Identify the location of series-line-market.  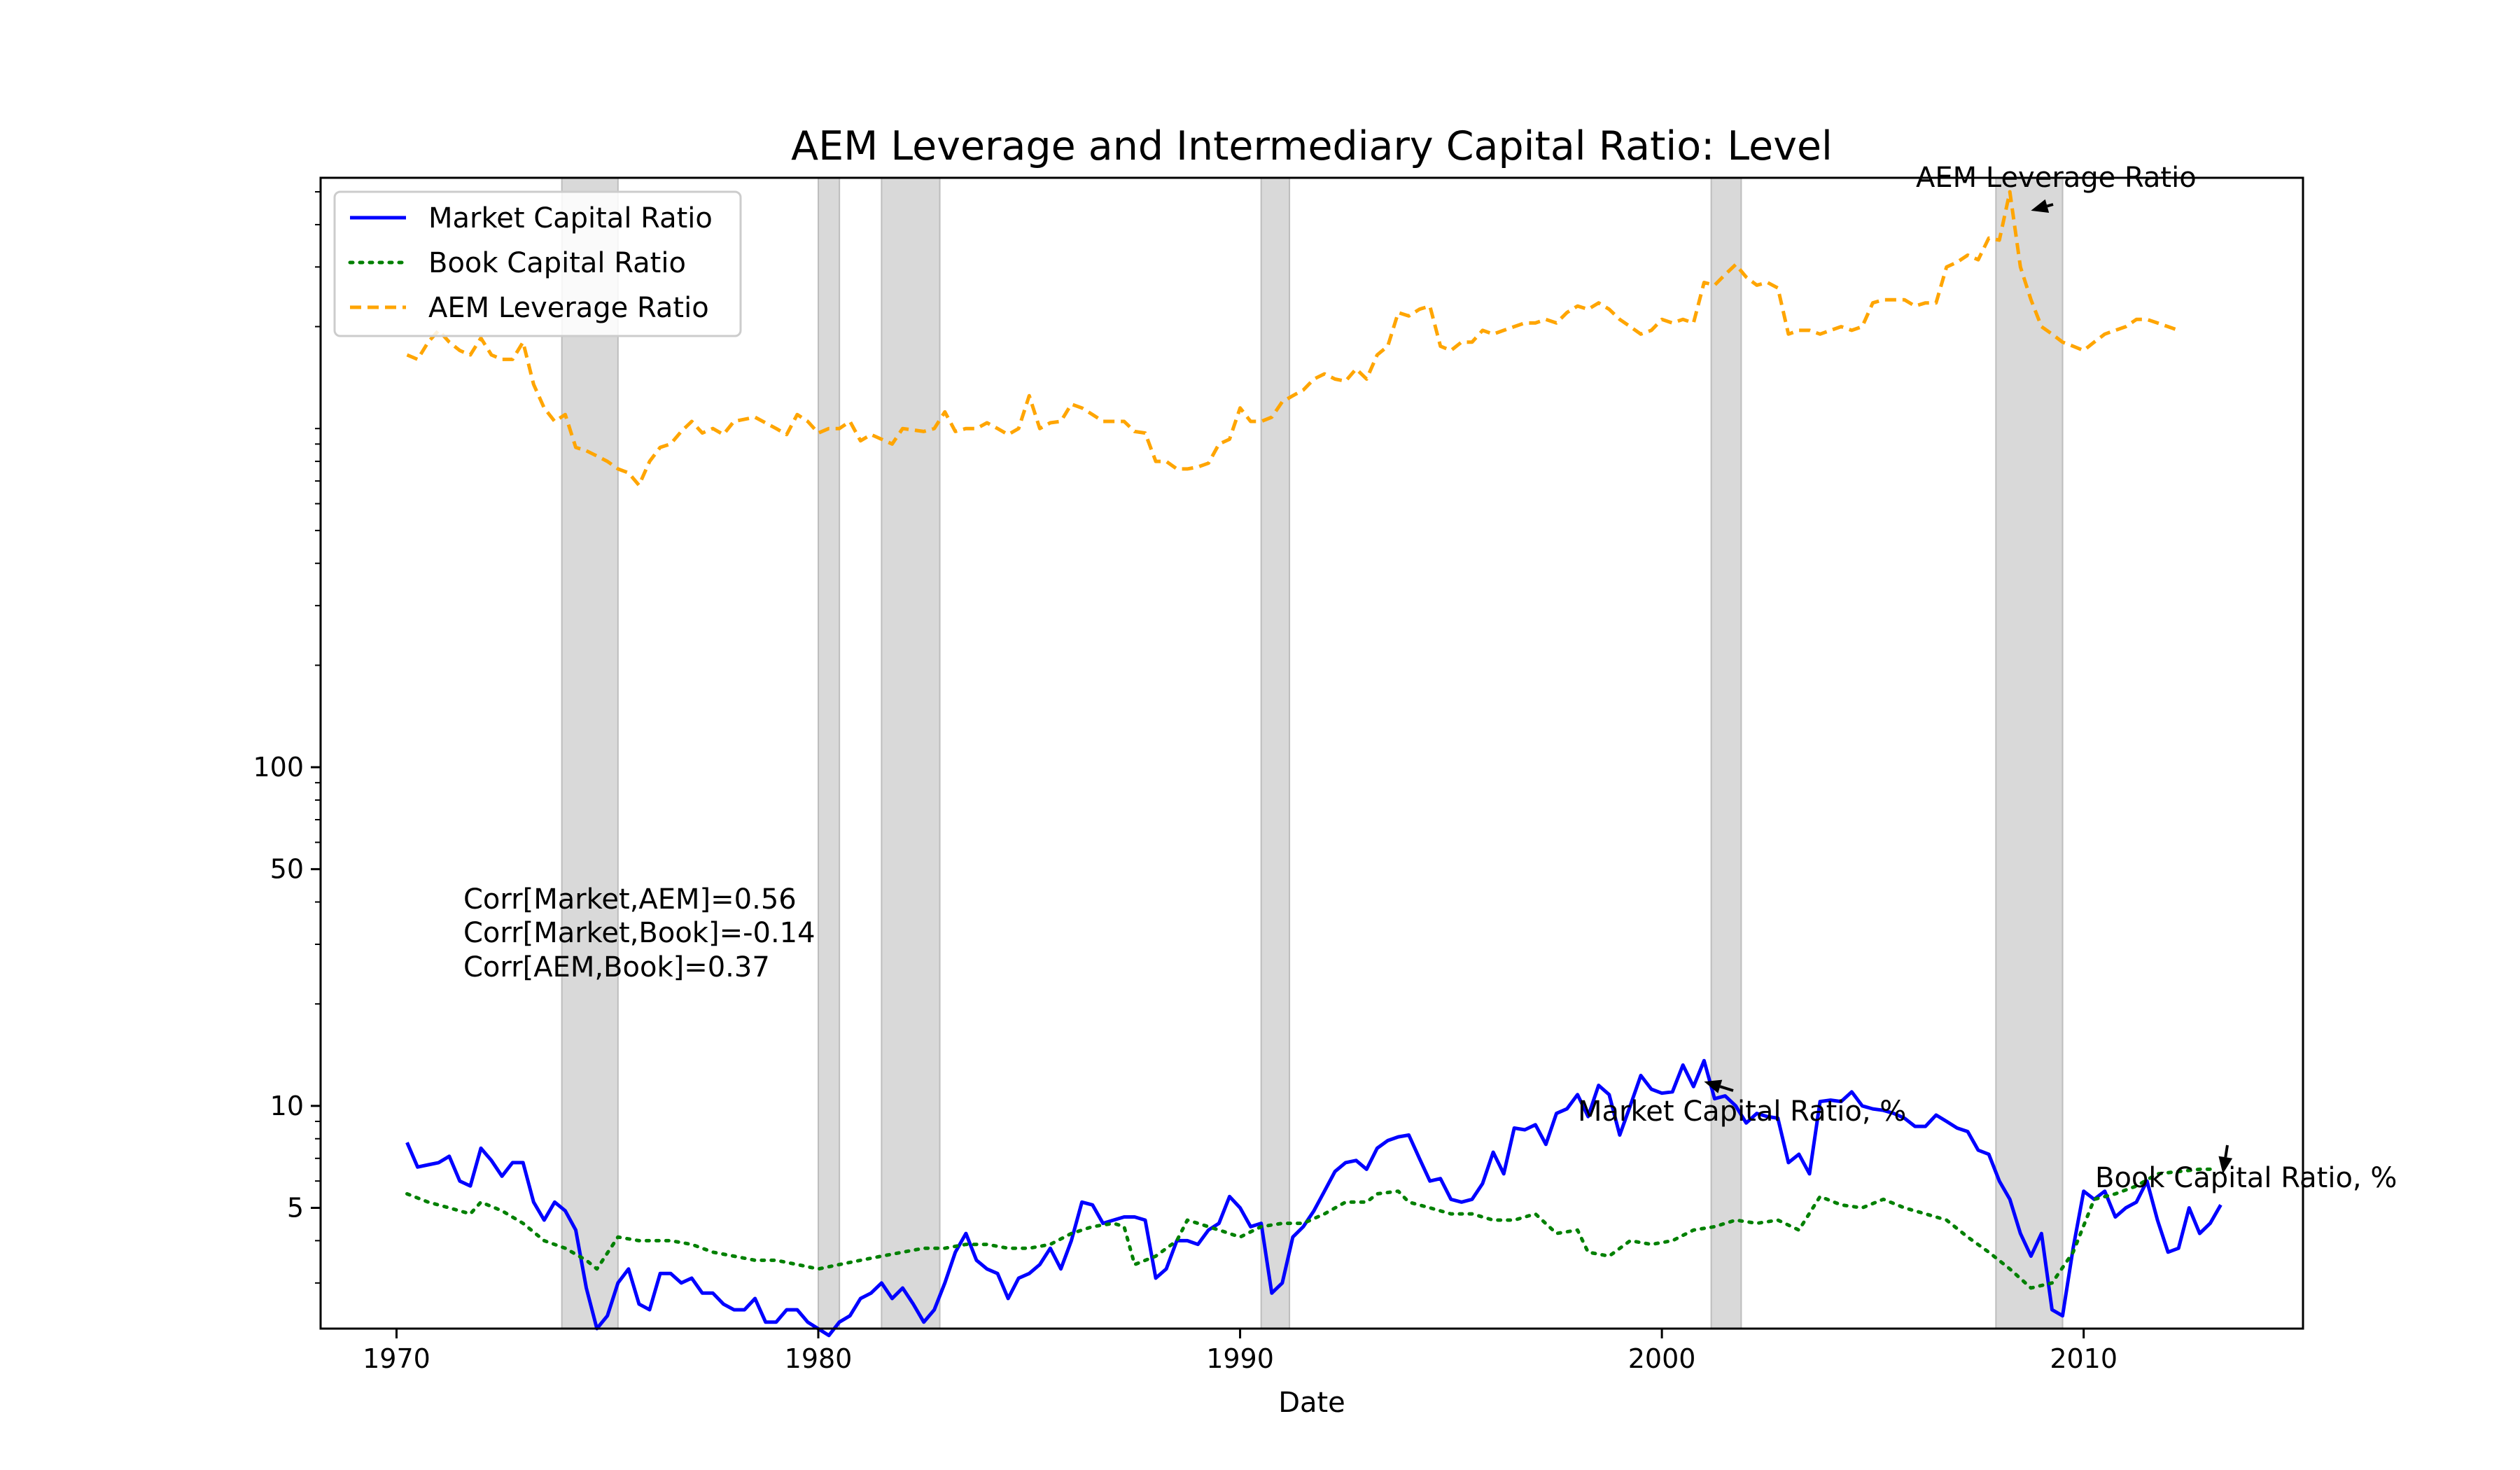
(1313, 1198).